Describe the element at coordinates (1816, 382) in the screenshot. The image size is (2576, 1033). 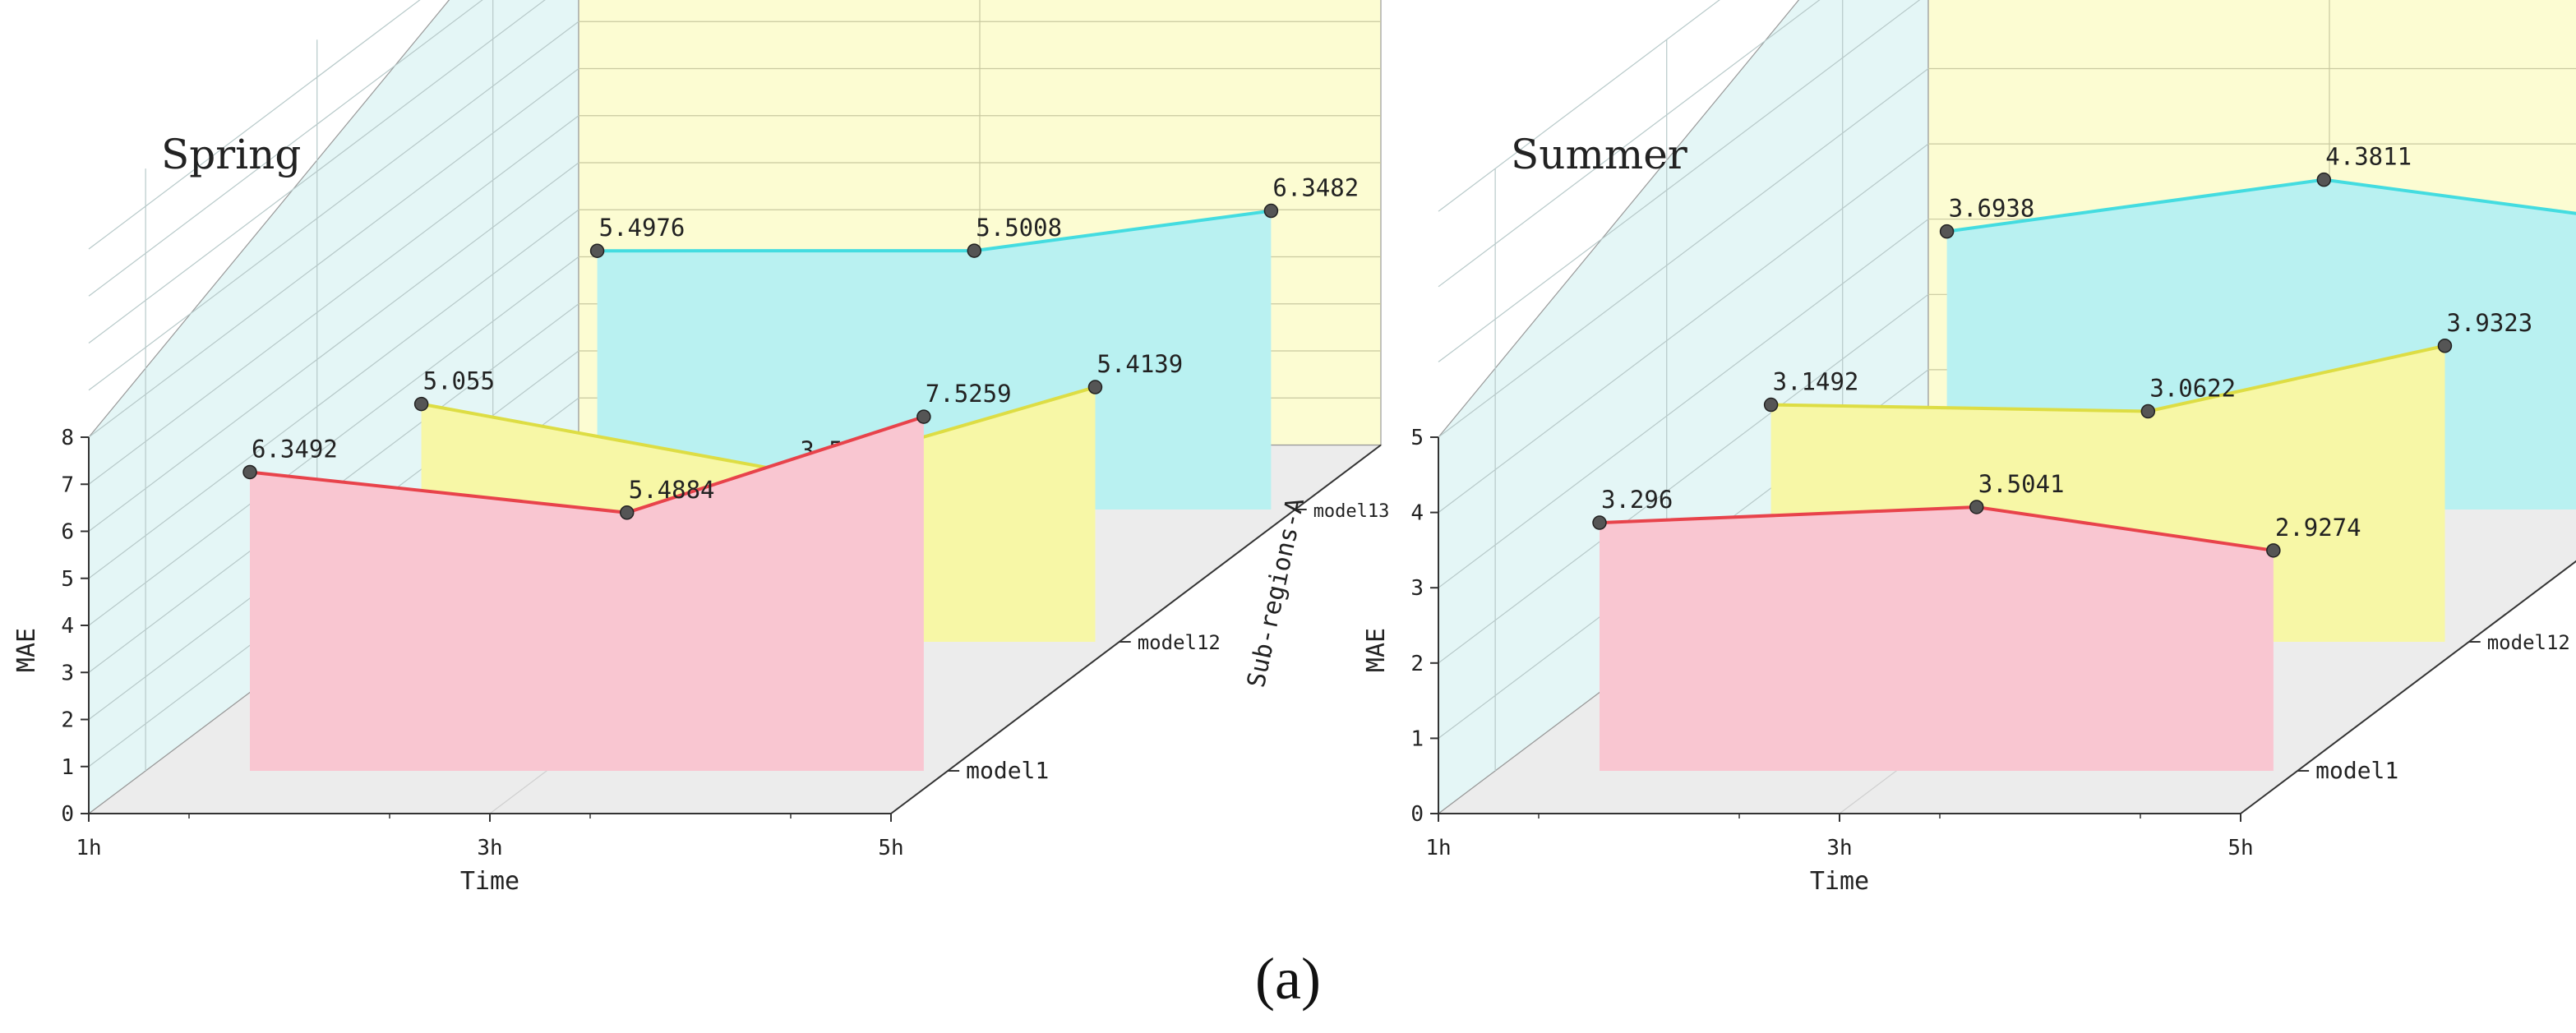
I see `data-label: 3.1492` at that location.